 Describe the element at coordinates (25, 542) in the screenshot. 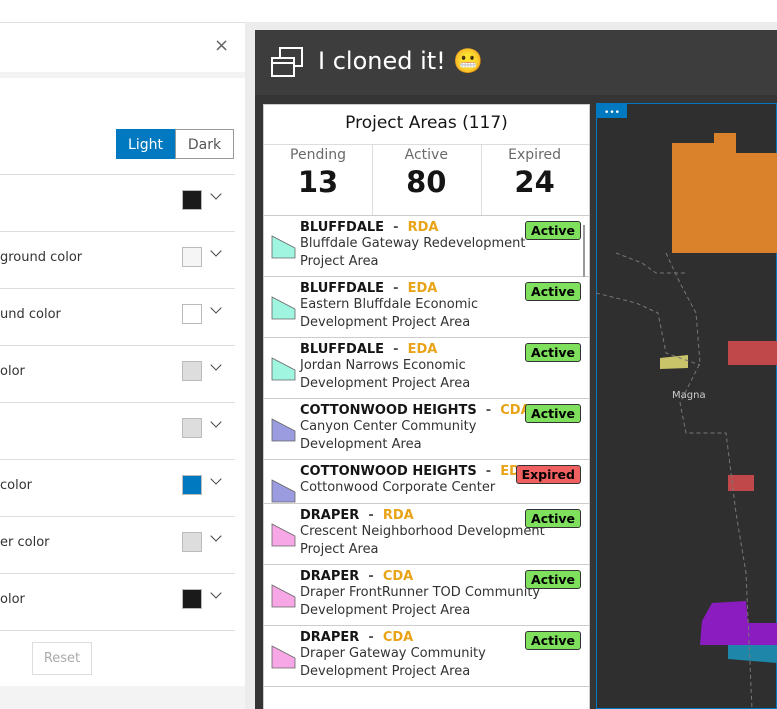

I see `color-row-label: er color` at that location.